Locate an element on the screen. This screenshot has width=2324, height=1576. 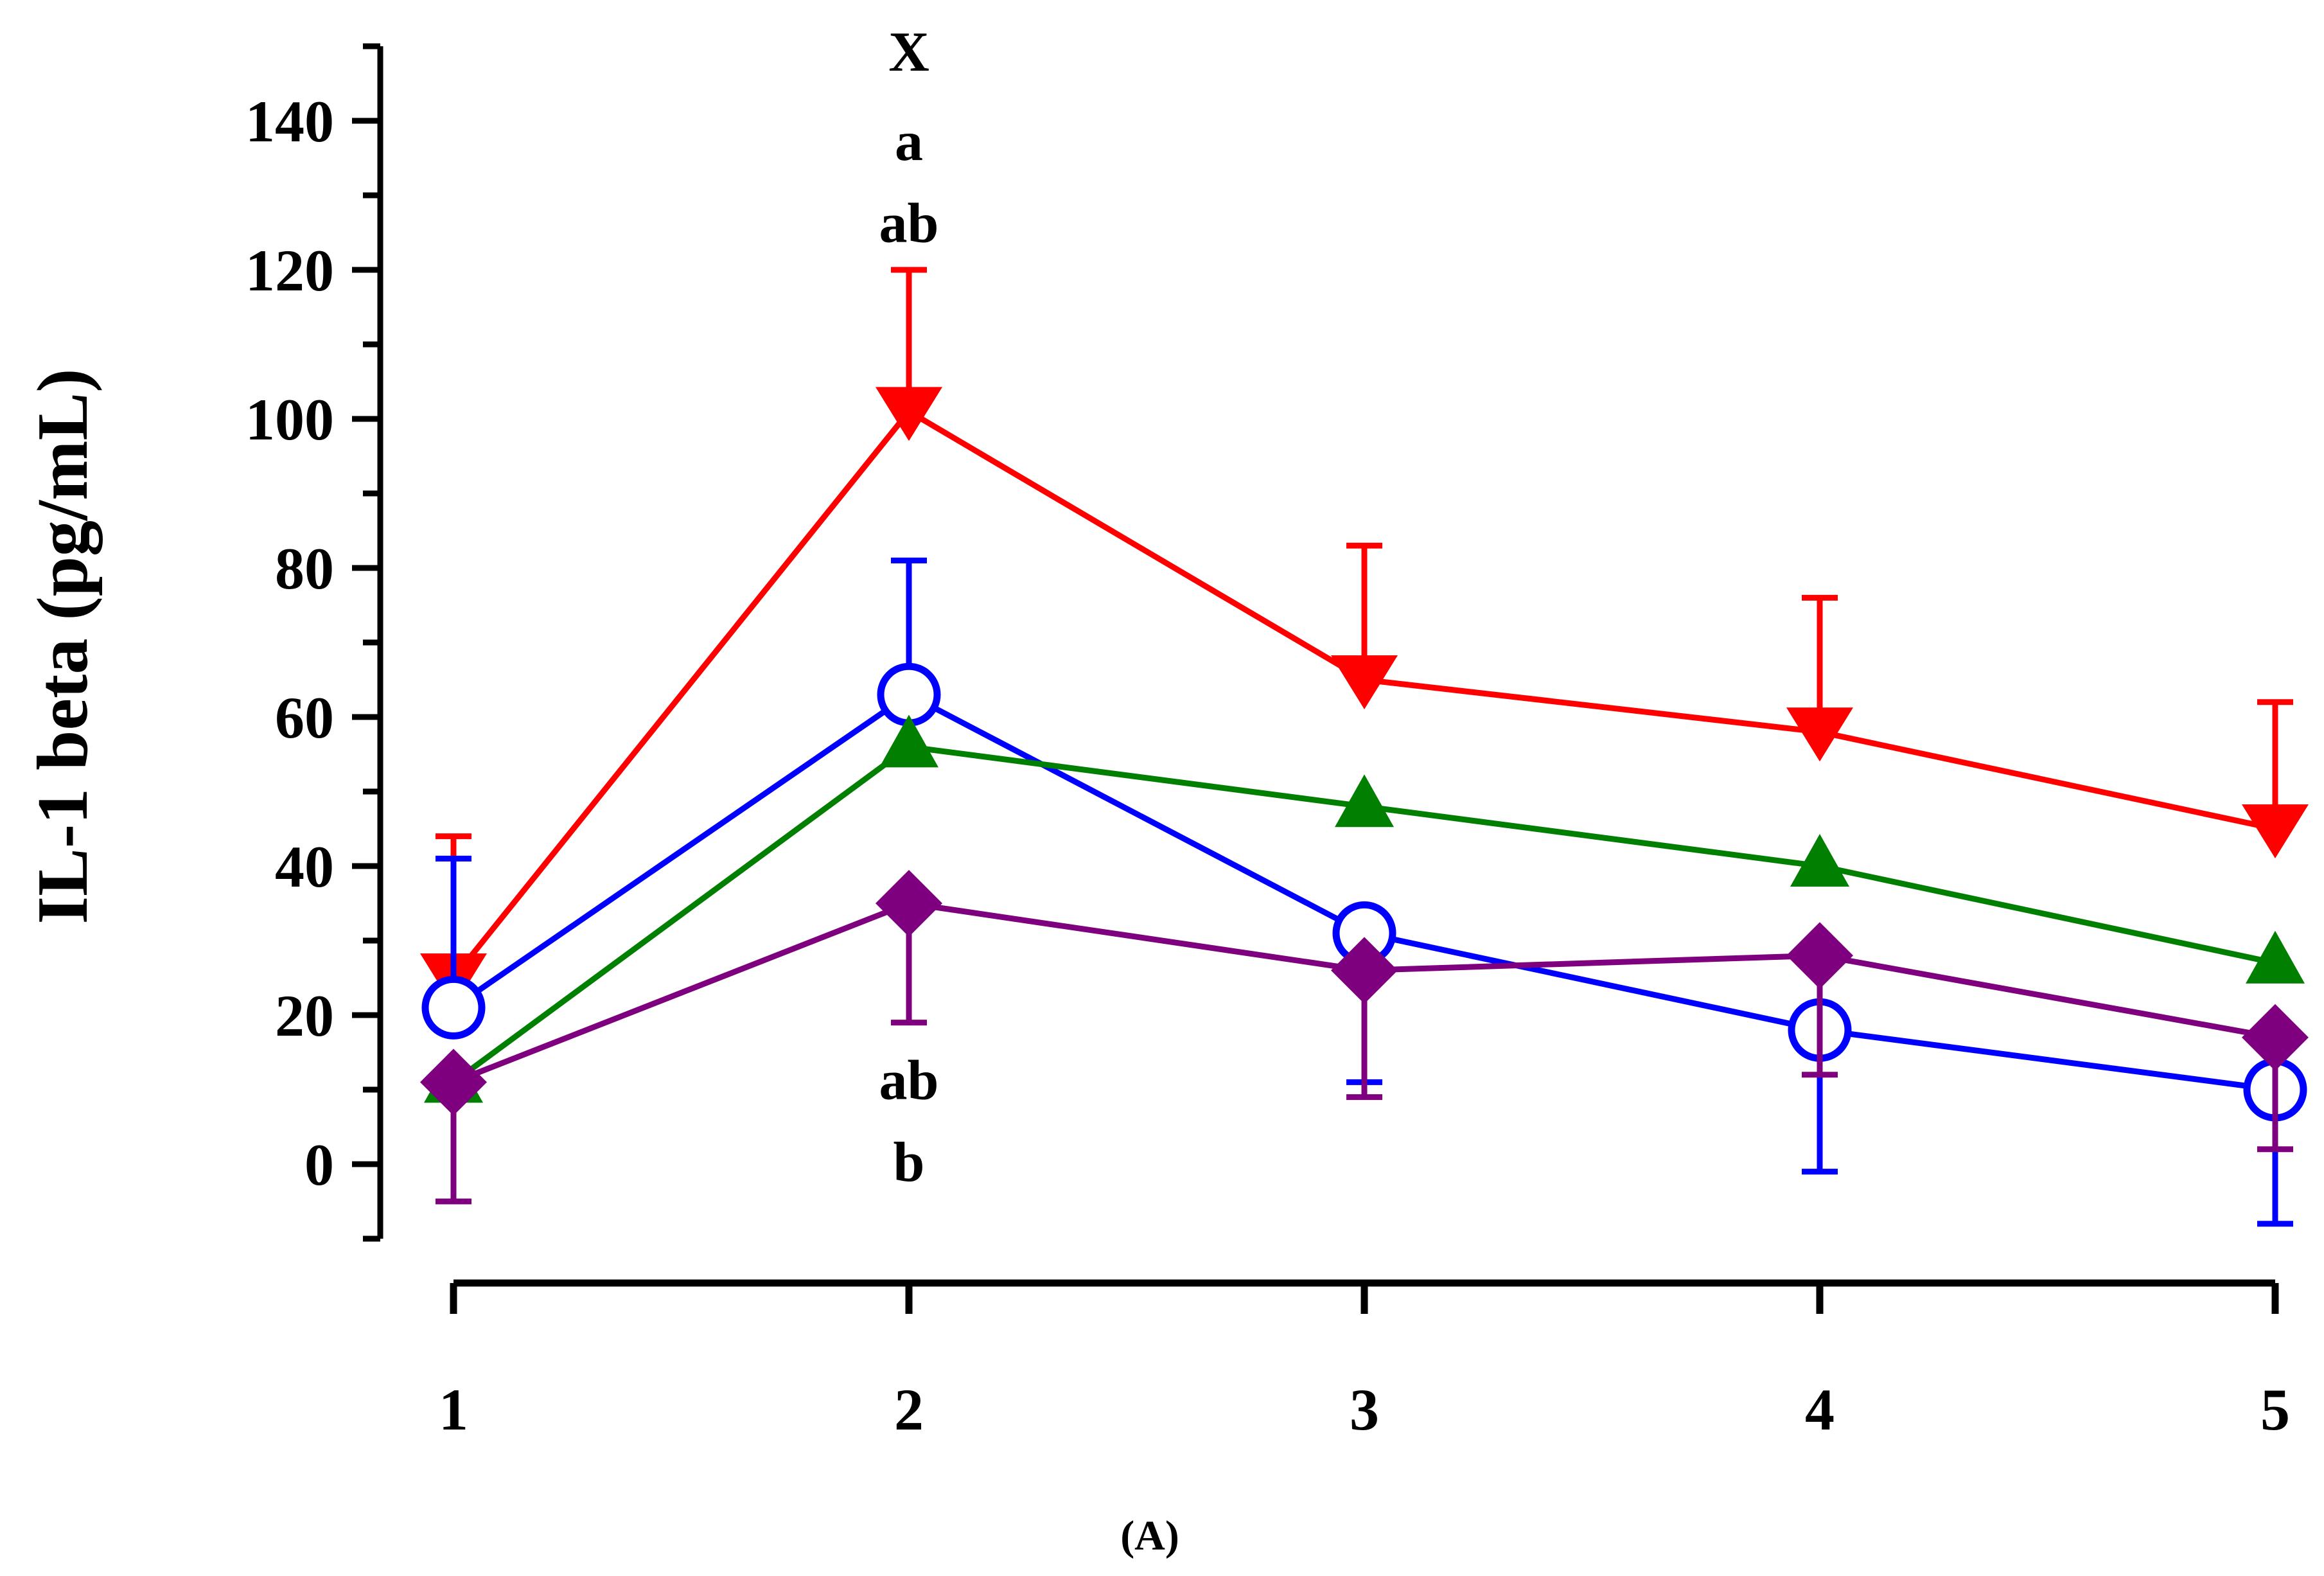
significance-annotation: a is located at coordinates (909, 142).